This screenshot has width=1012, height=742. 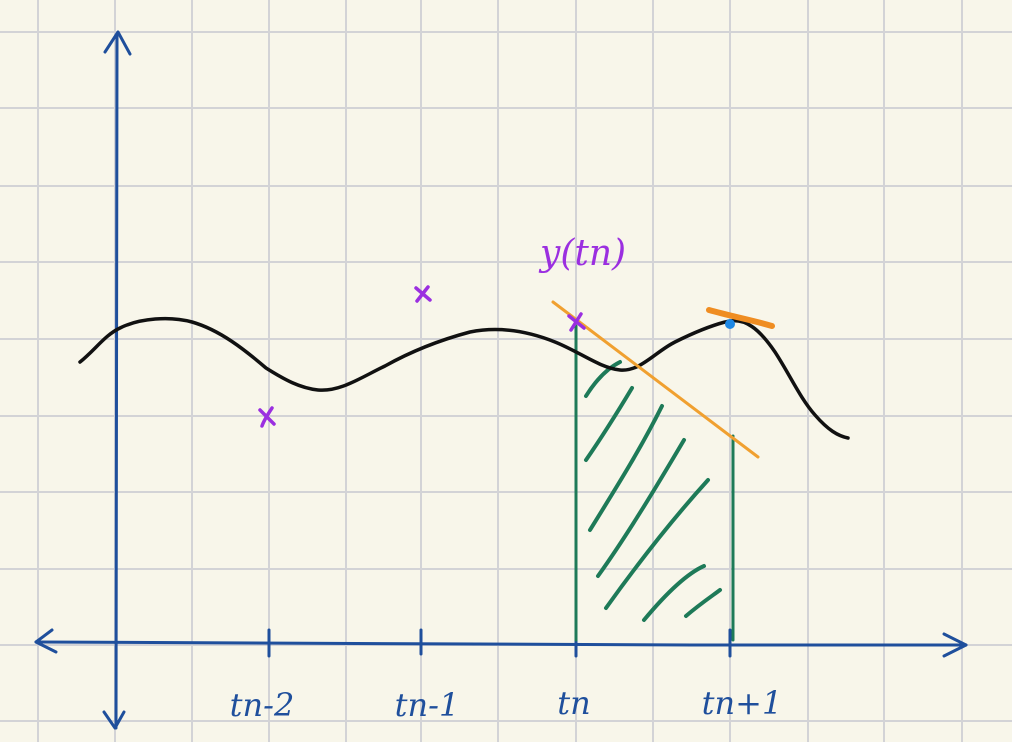 What do you see at coordinates (653, 491) in the screenshot?
I see `area-hatching` at bounding box center [653, 491].